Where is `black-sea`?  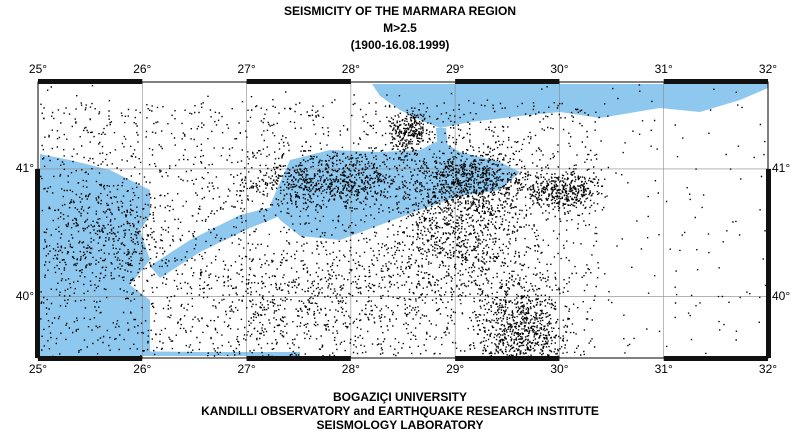 black-sea is located at coordinates (570, 106).